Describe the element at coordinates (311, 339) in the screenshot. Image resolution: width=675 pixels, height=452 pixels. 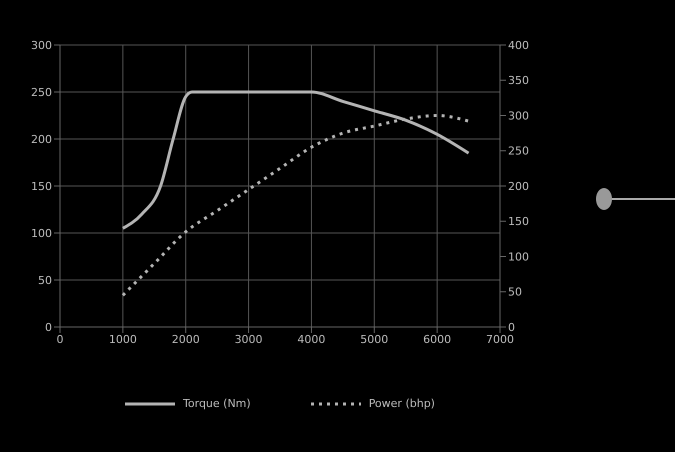
I see `x-tick-label: 4000` at that location.